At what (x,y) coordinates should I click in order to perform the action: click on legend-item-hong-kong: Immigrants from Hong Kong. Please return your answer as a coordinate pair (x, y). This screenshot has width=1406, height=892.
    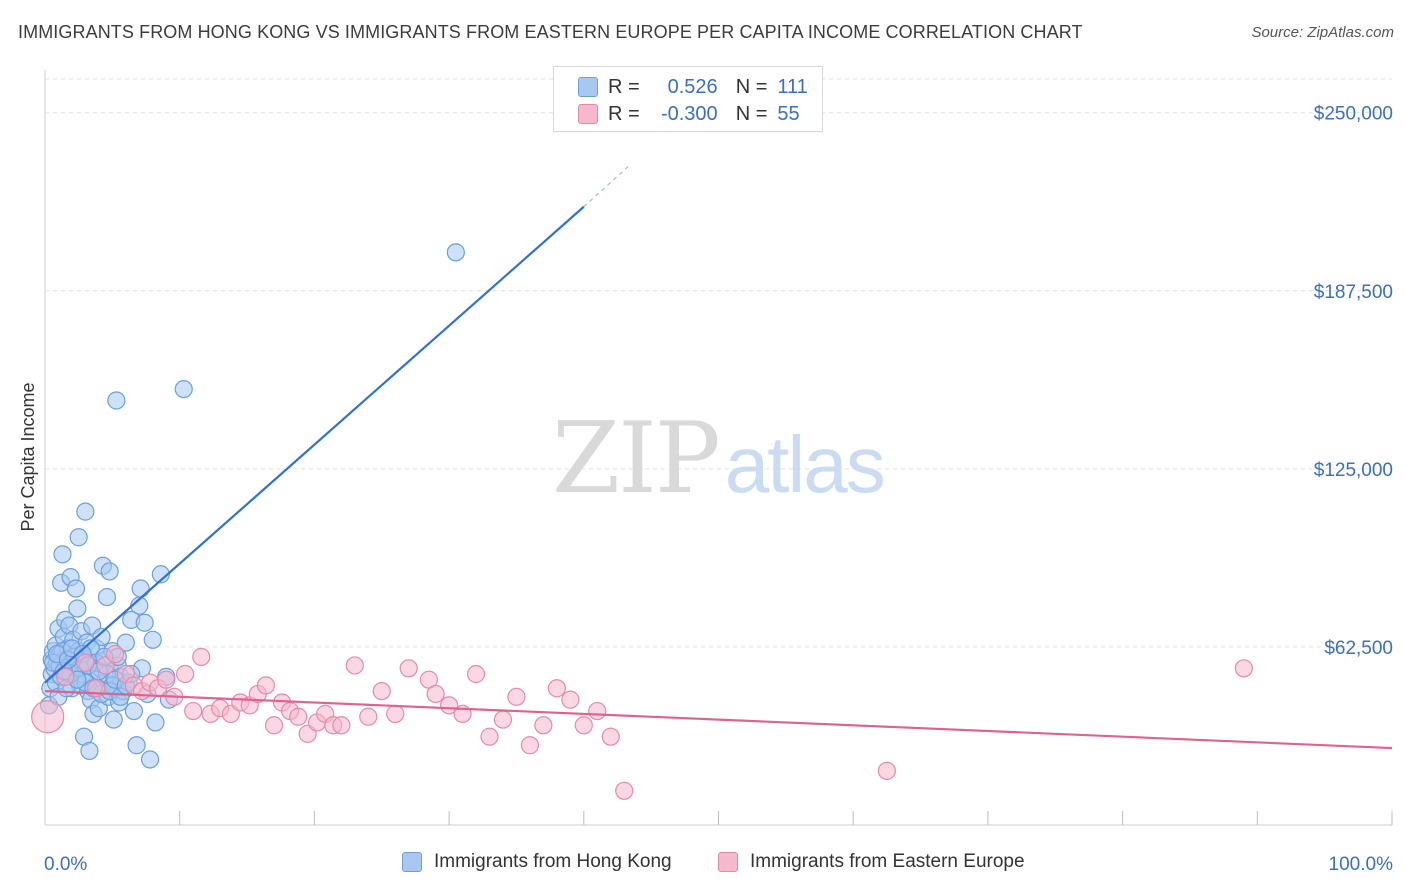
    Looking at the image, I should click on (537, 862).